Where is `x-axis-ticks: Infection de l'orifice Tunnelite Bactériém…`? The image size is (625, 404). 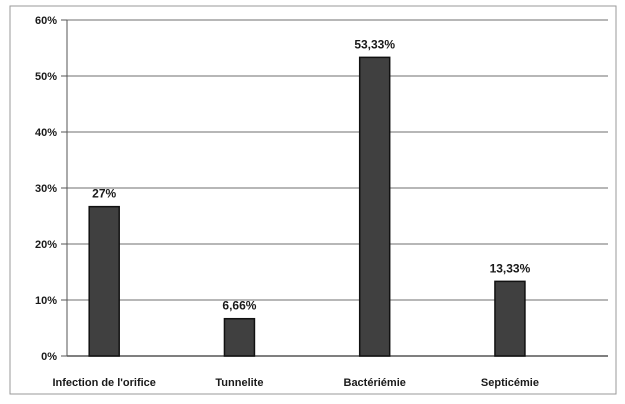
x-axis-ticks: Infection de l'orifice Tunnelite Bactériém… is located at coordinates (295, 383).